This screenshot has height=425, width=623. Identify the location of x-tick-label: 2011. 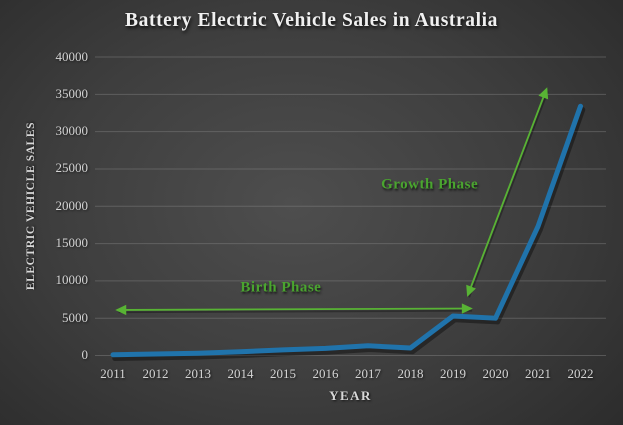
(113, 373).